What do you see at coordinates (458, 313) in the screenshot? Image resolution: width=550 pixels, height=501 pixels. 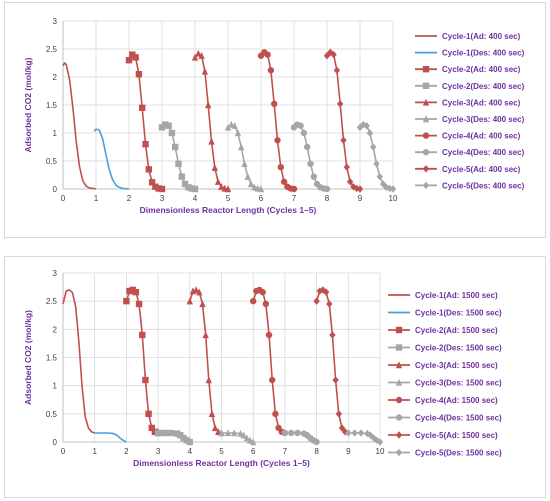 I see `legend-label: Cycle-1(Des: 1500 sec)` at bounding box center [458, 313].